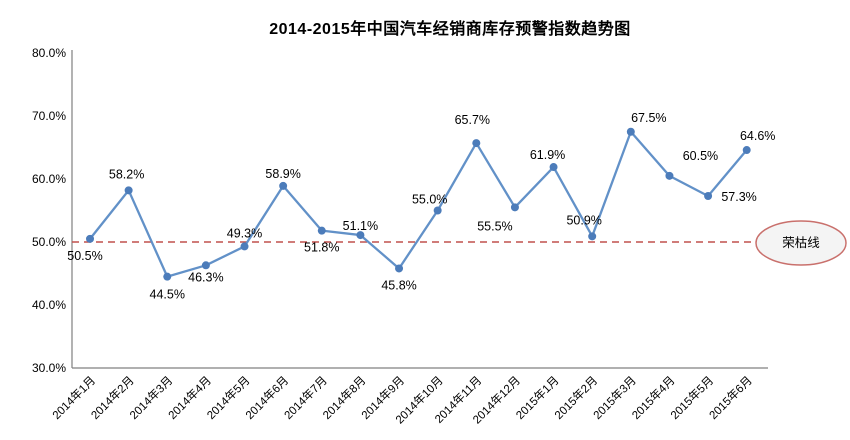 The width and height of the screenshot is (850, 440). I want to click on data-point-label: 61.9%, so click(547, 155).